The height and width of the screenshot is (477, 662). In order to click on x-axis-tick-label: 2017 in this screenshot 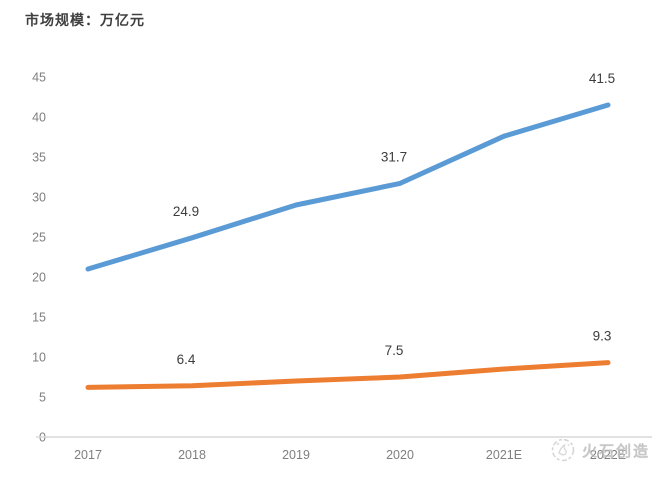, I will do `click(88, 455)`.